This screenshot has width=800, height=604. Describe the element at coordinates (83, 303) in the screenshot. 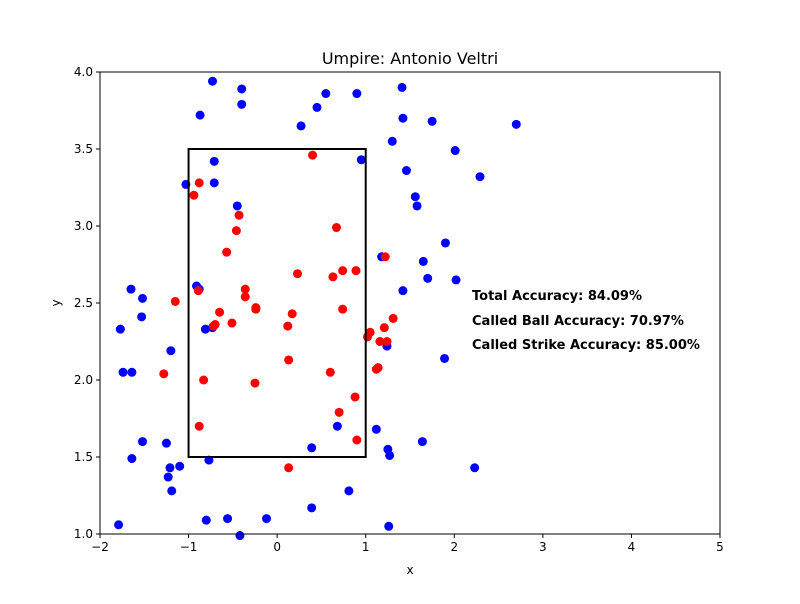

I see `y-tick-label: 2.5` at that location.